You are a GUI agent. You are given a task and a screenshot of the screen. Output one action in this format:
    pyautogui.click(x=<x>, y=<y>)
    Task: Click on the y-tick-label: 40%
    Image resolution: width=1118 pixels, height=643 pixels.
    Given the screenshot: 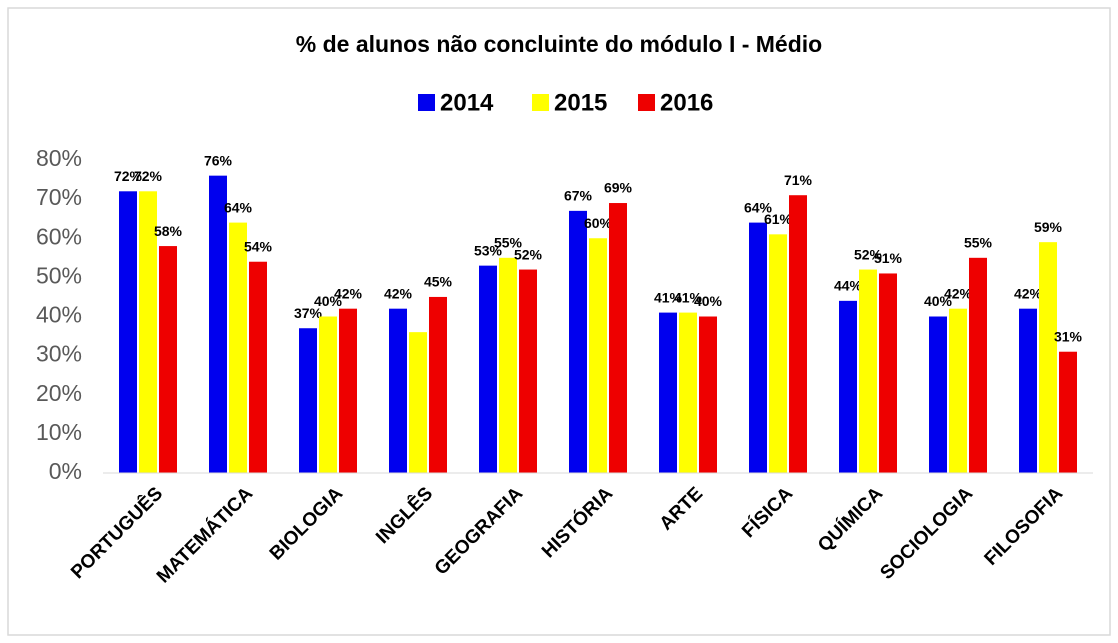 What is the action you would take?
    pyautogui.click(x=59, y=315)
    